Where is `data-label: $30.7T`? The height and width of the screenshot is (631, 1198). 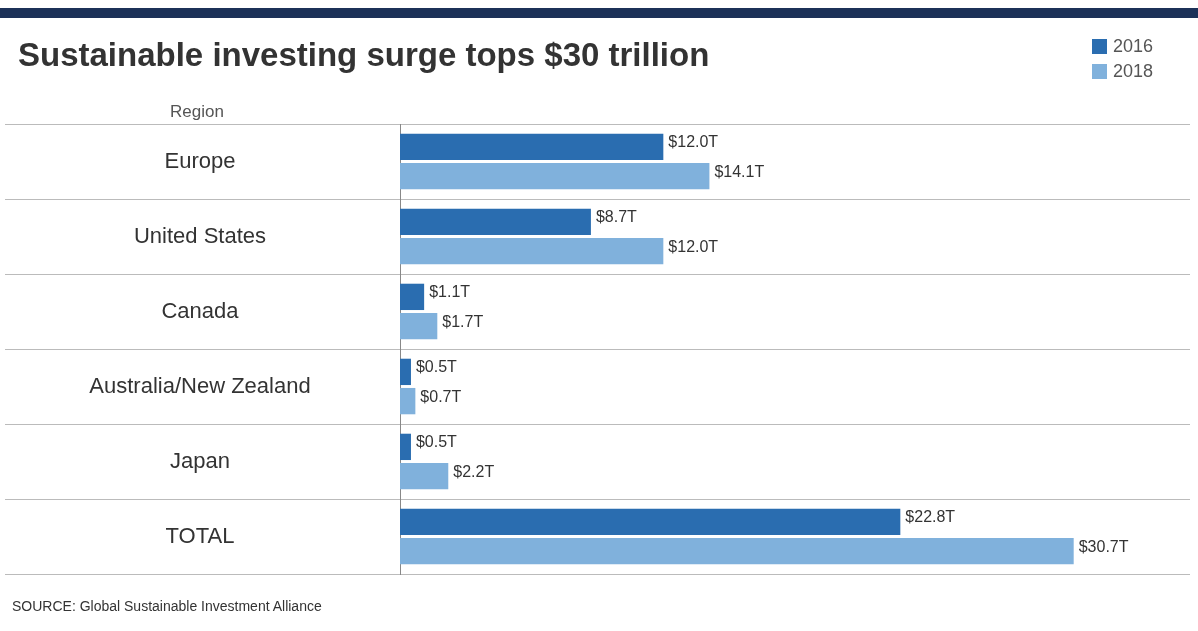
data-label: $30.7T is located at coordinates (1103, 546).